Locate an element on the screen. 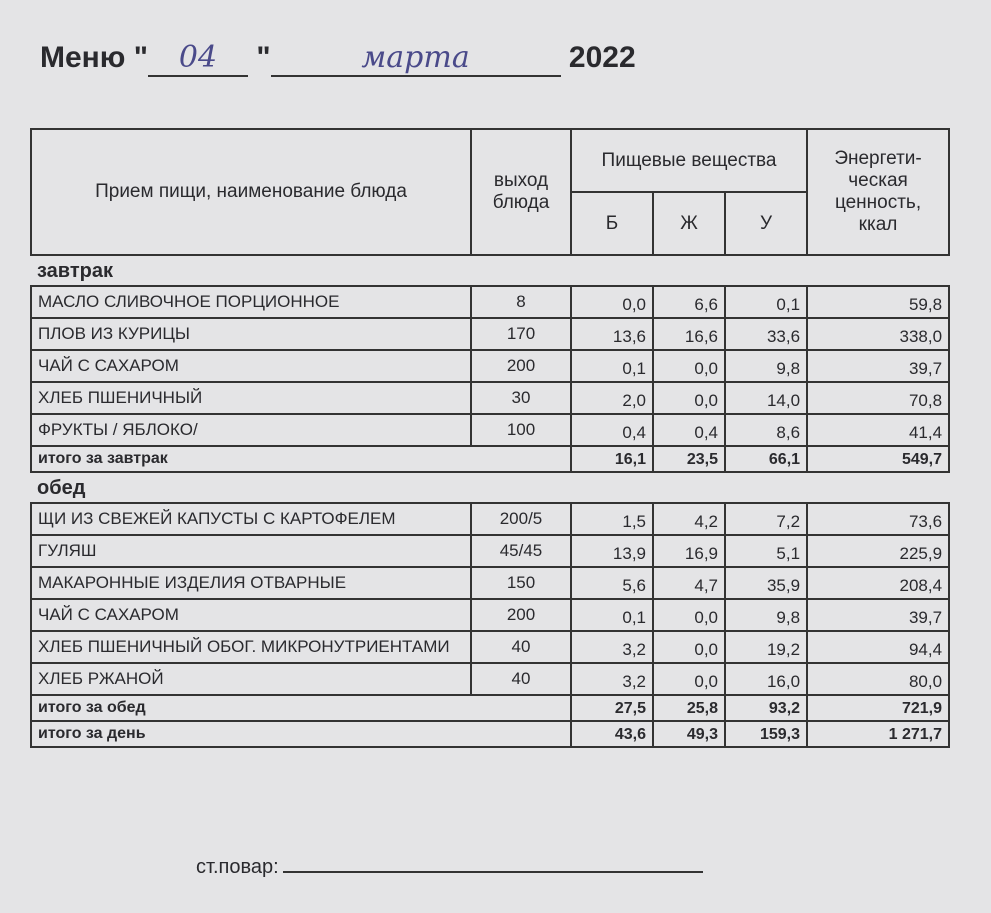  carbs: 159,3 is located at coordinates (766, 734).